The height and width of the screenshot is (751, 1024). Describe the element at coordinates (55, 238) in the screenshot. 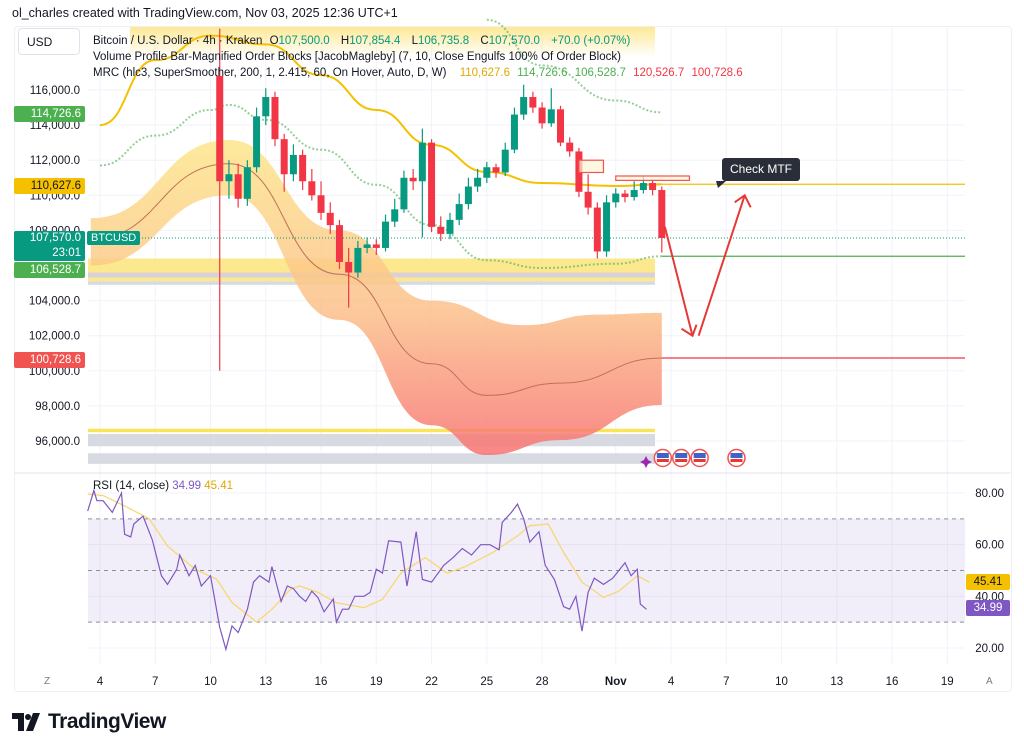

I see `last-price: 107,570.0` at that location.